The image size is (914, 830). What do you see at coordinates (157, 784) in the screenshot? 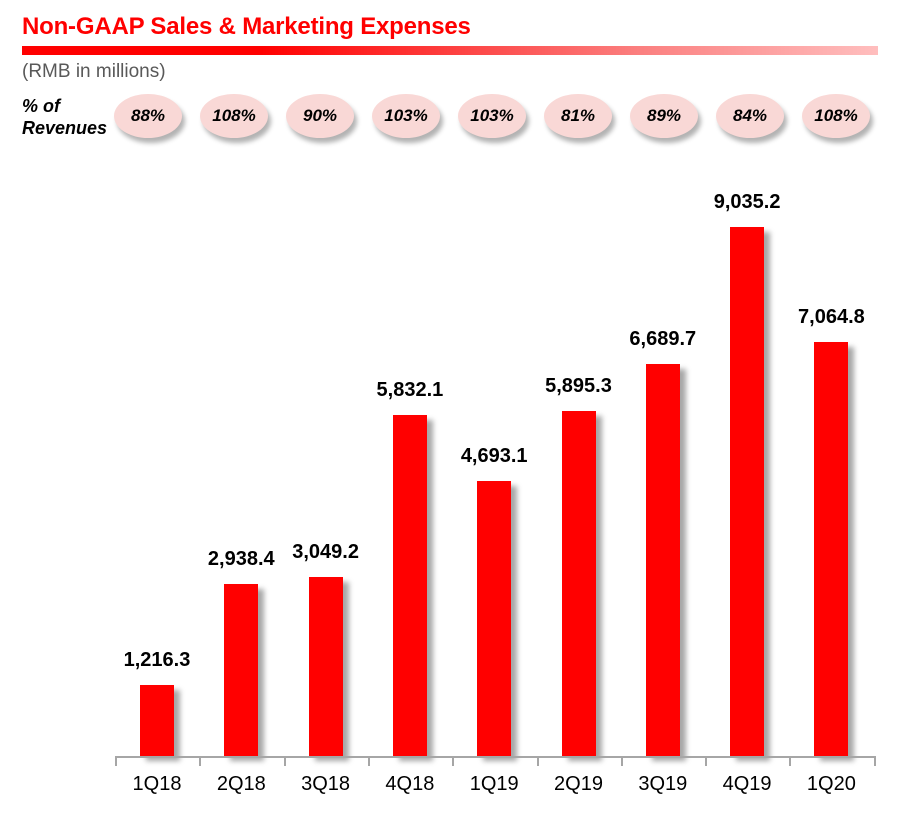
I see `x-tick-label: 1Q18` at bounding box center [157, 784].